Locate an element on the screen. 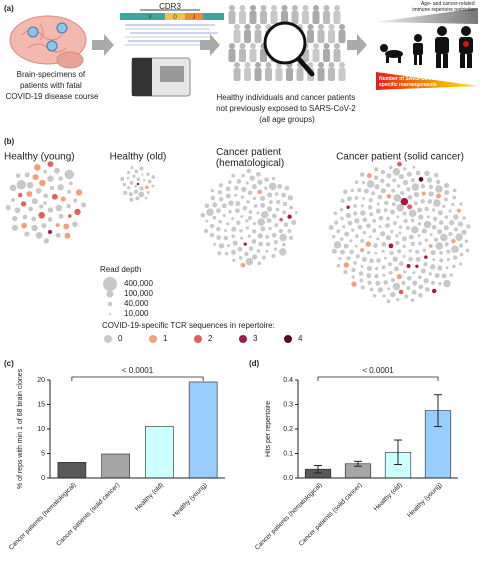 The image size is (480, 565). sequence-strip is located at coordinates (172, 14).